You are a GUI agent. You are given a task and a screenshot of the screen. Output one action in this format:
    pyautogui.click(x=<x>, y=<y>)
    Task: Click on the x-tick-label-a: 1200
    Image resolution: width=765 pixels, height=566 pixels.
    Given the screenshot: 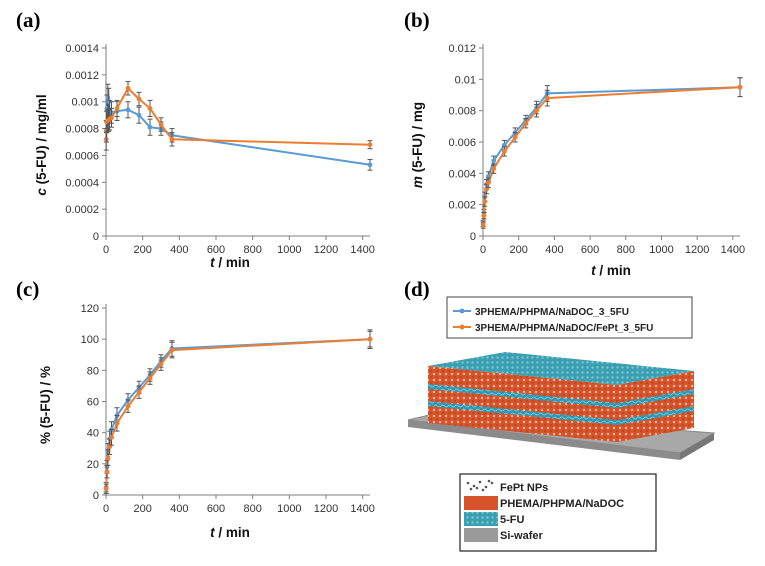 What is the action you would take?
    pyautogui.click(x=326, y=250)
    